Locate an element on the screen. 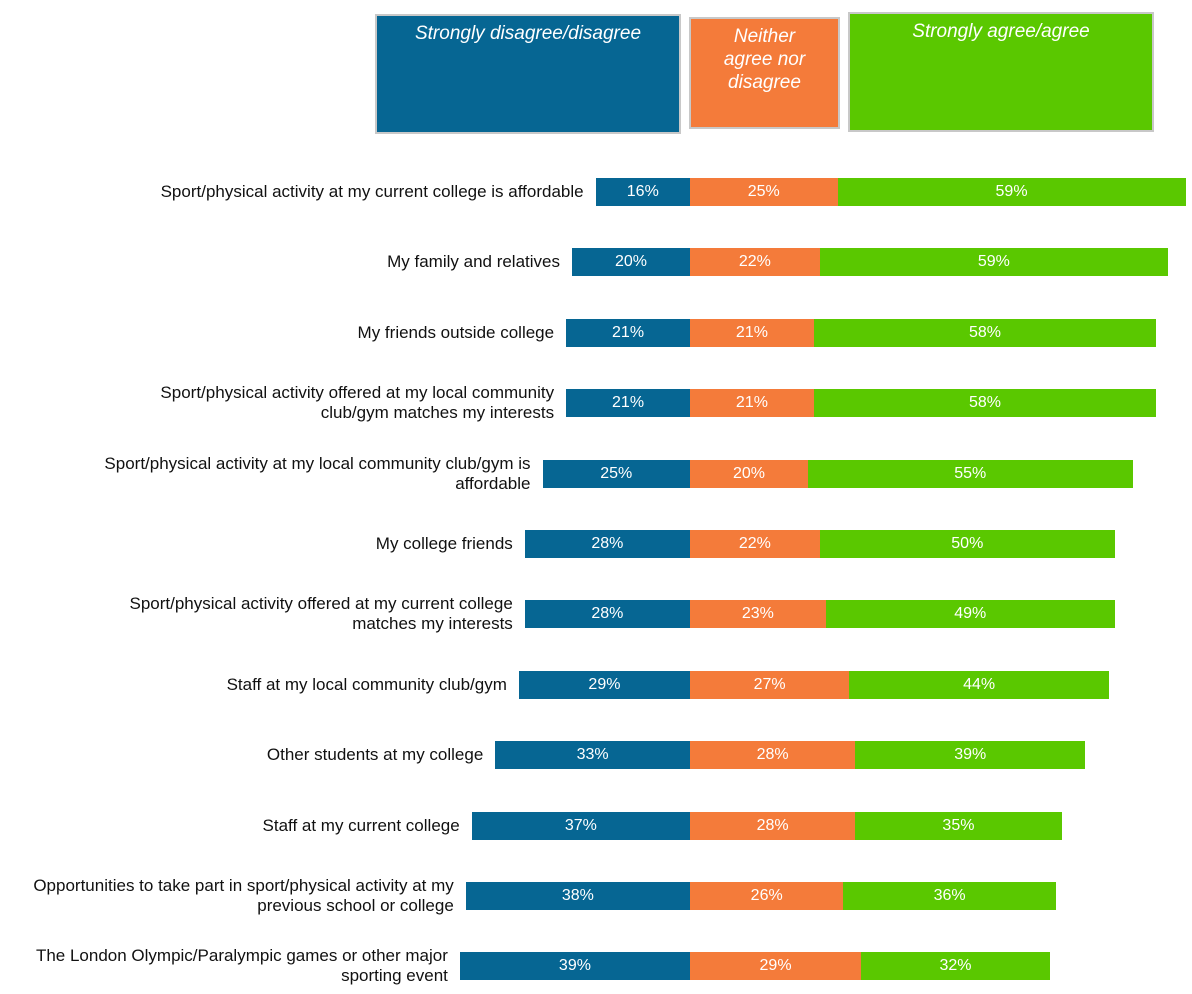 Image resolution: width=1192 pixels, height=994 pixels. value-label: 35% is located at coordinates (958, 825).